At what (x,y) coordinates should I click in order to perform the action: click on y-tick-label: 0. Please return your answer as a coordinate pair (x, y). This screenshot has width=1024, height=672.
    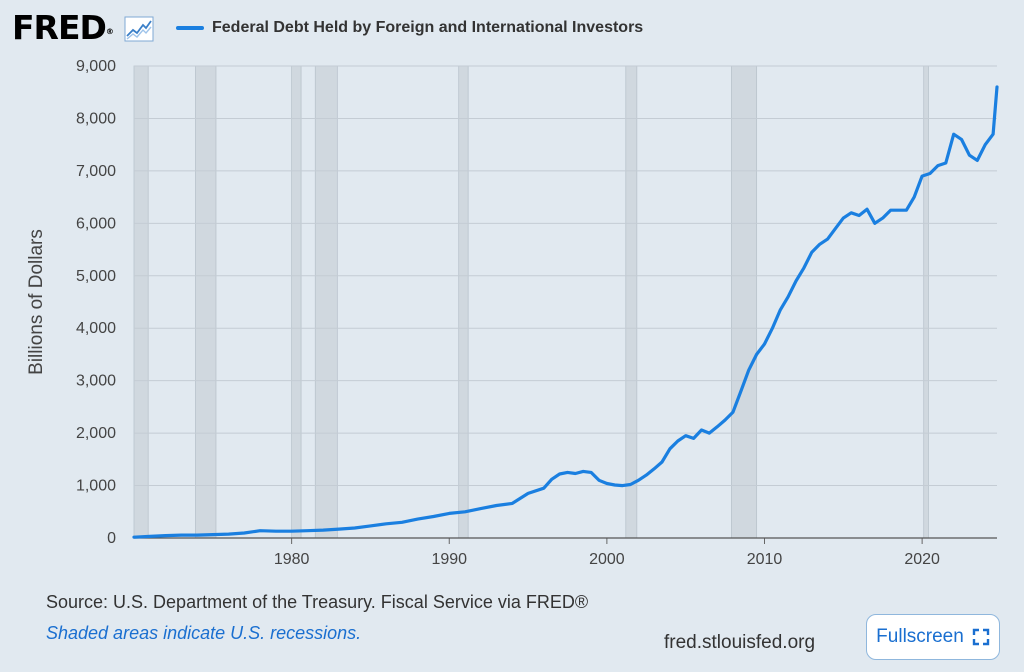
    Looking at the image, I should click on (111, 538).